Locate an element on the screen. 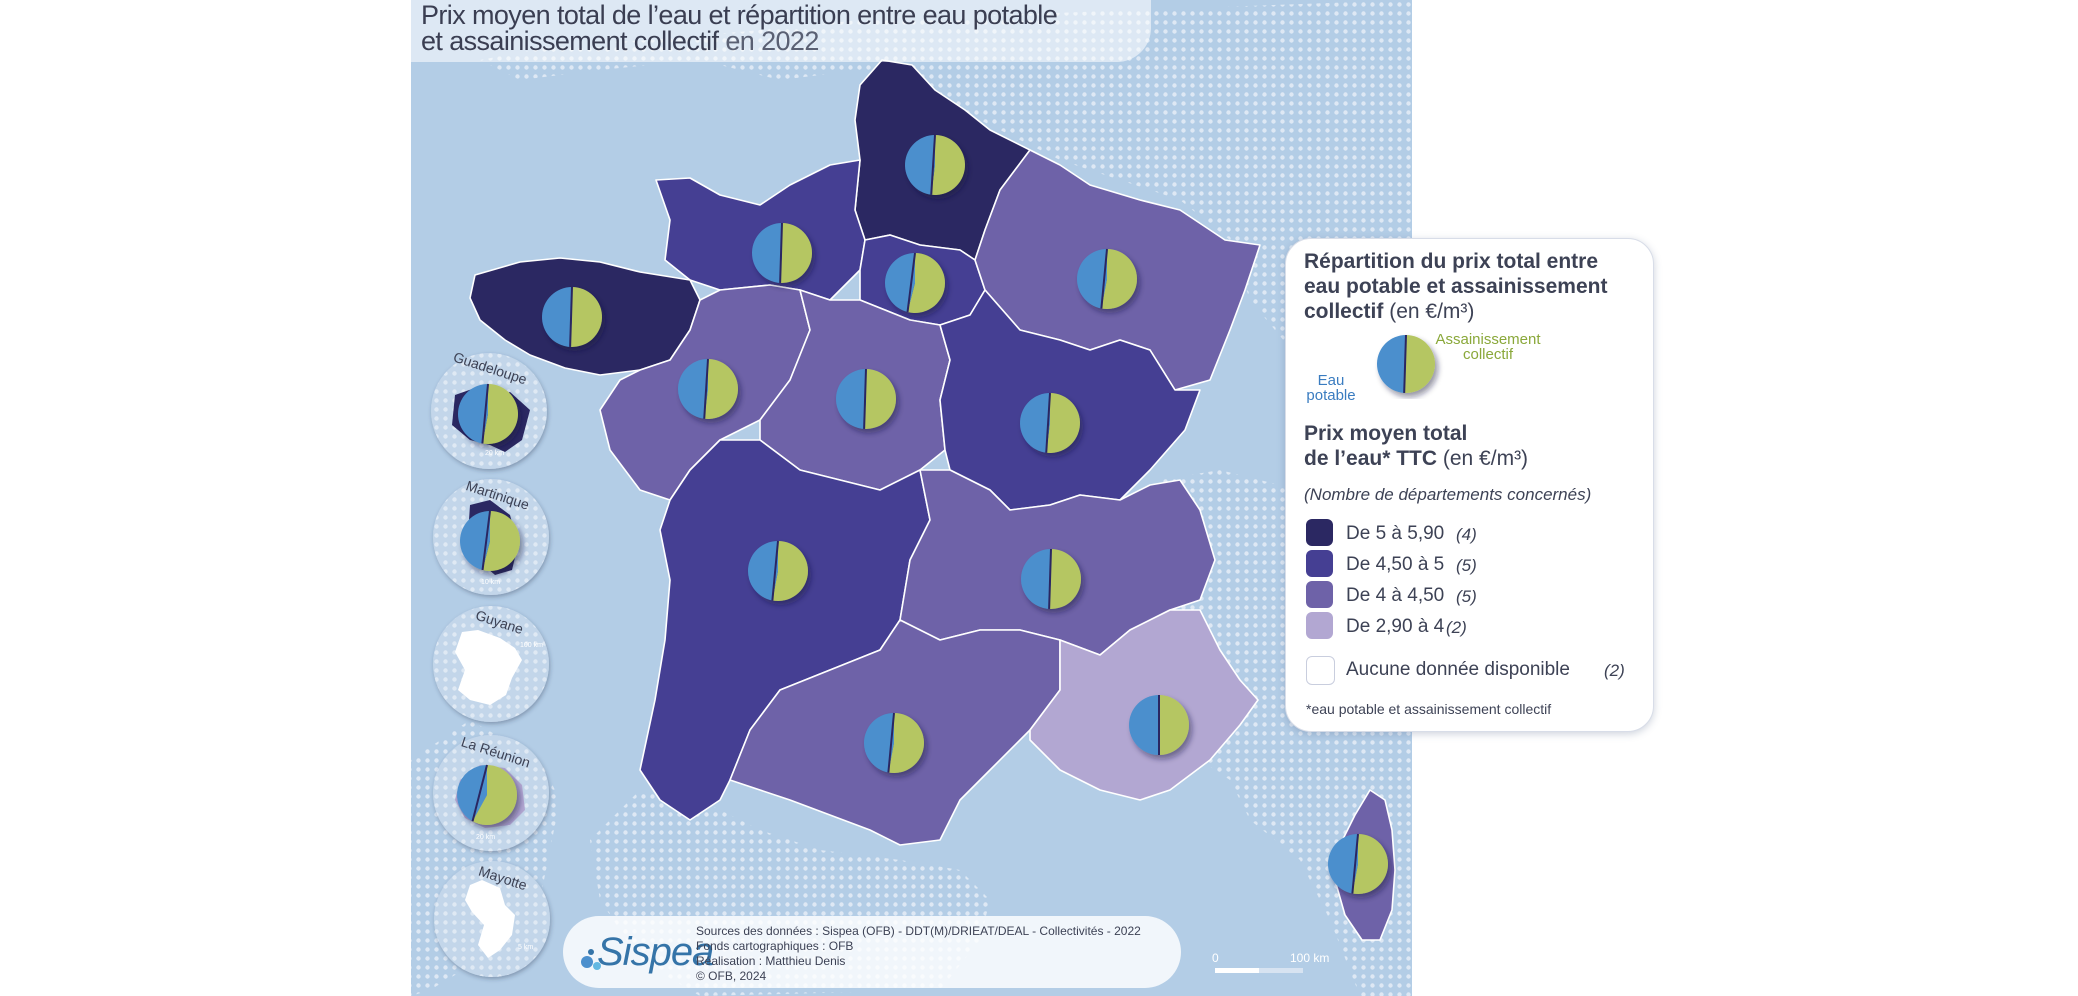  legend-pie-sample is located at coordinates (1406, 363).